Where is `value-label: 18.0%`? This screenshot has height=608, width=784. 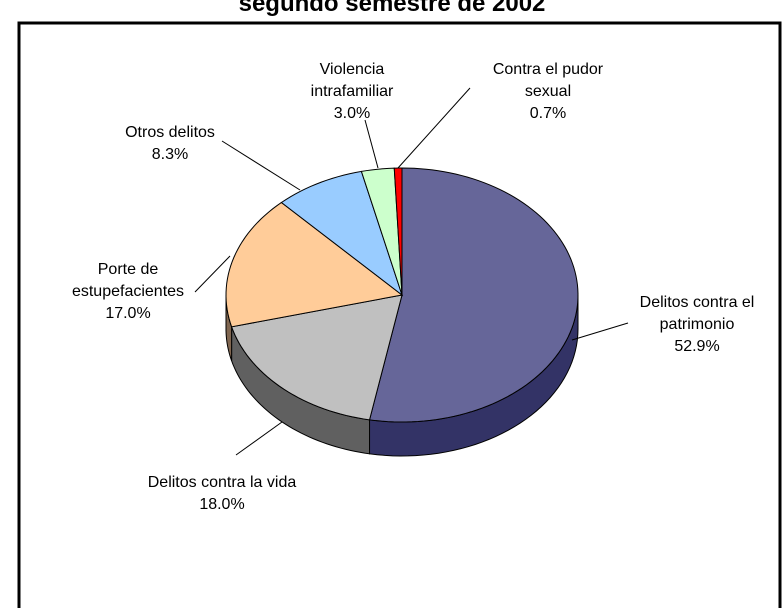 value-label: 18.0% is located at coordinates (222, 504).